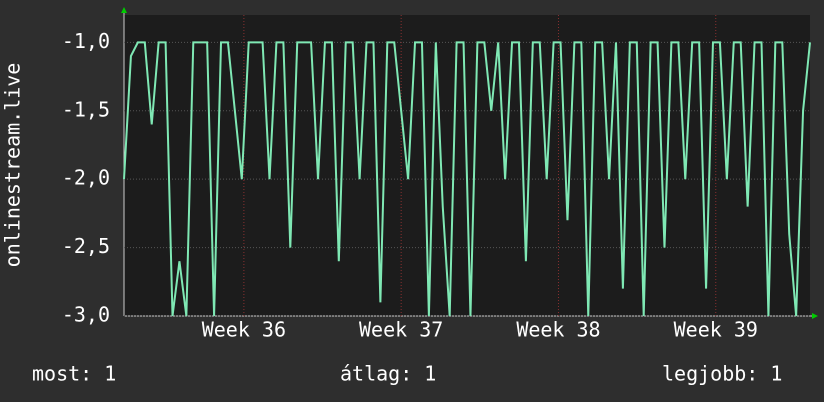 This screenshot has height=402, width=824. I want to click on y-tick-label: -2,5, so click(86, 246).